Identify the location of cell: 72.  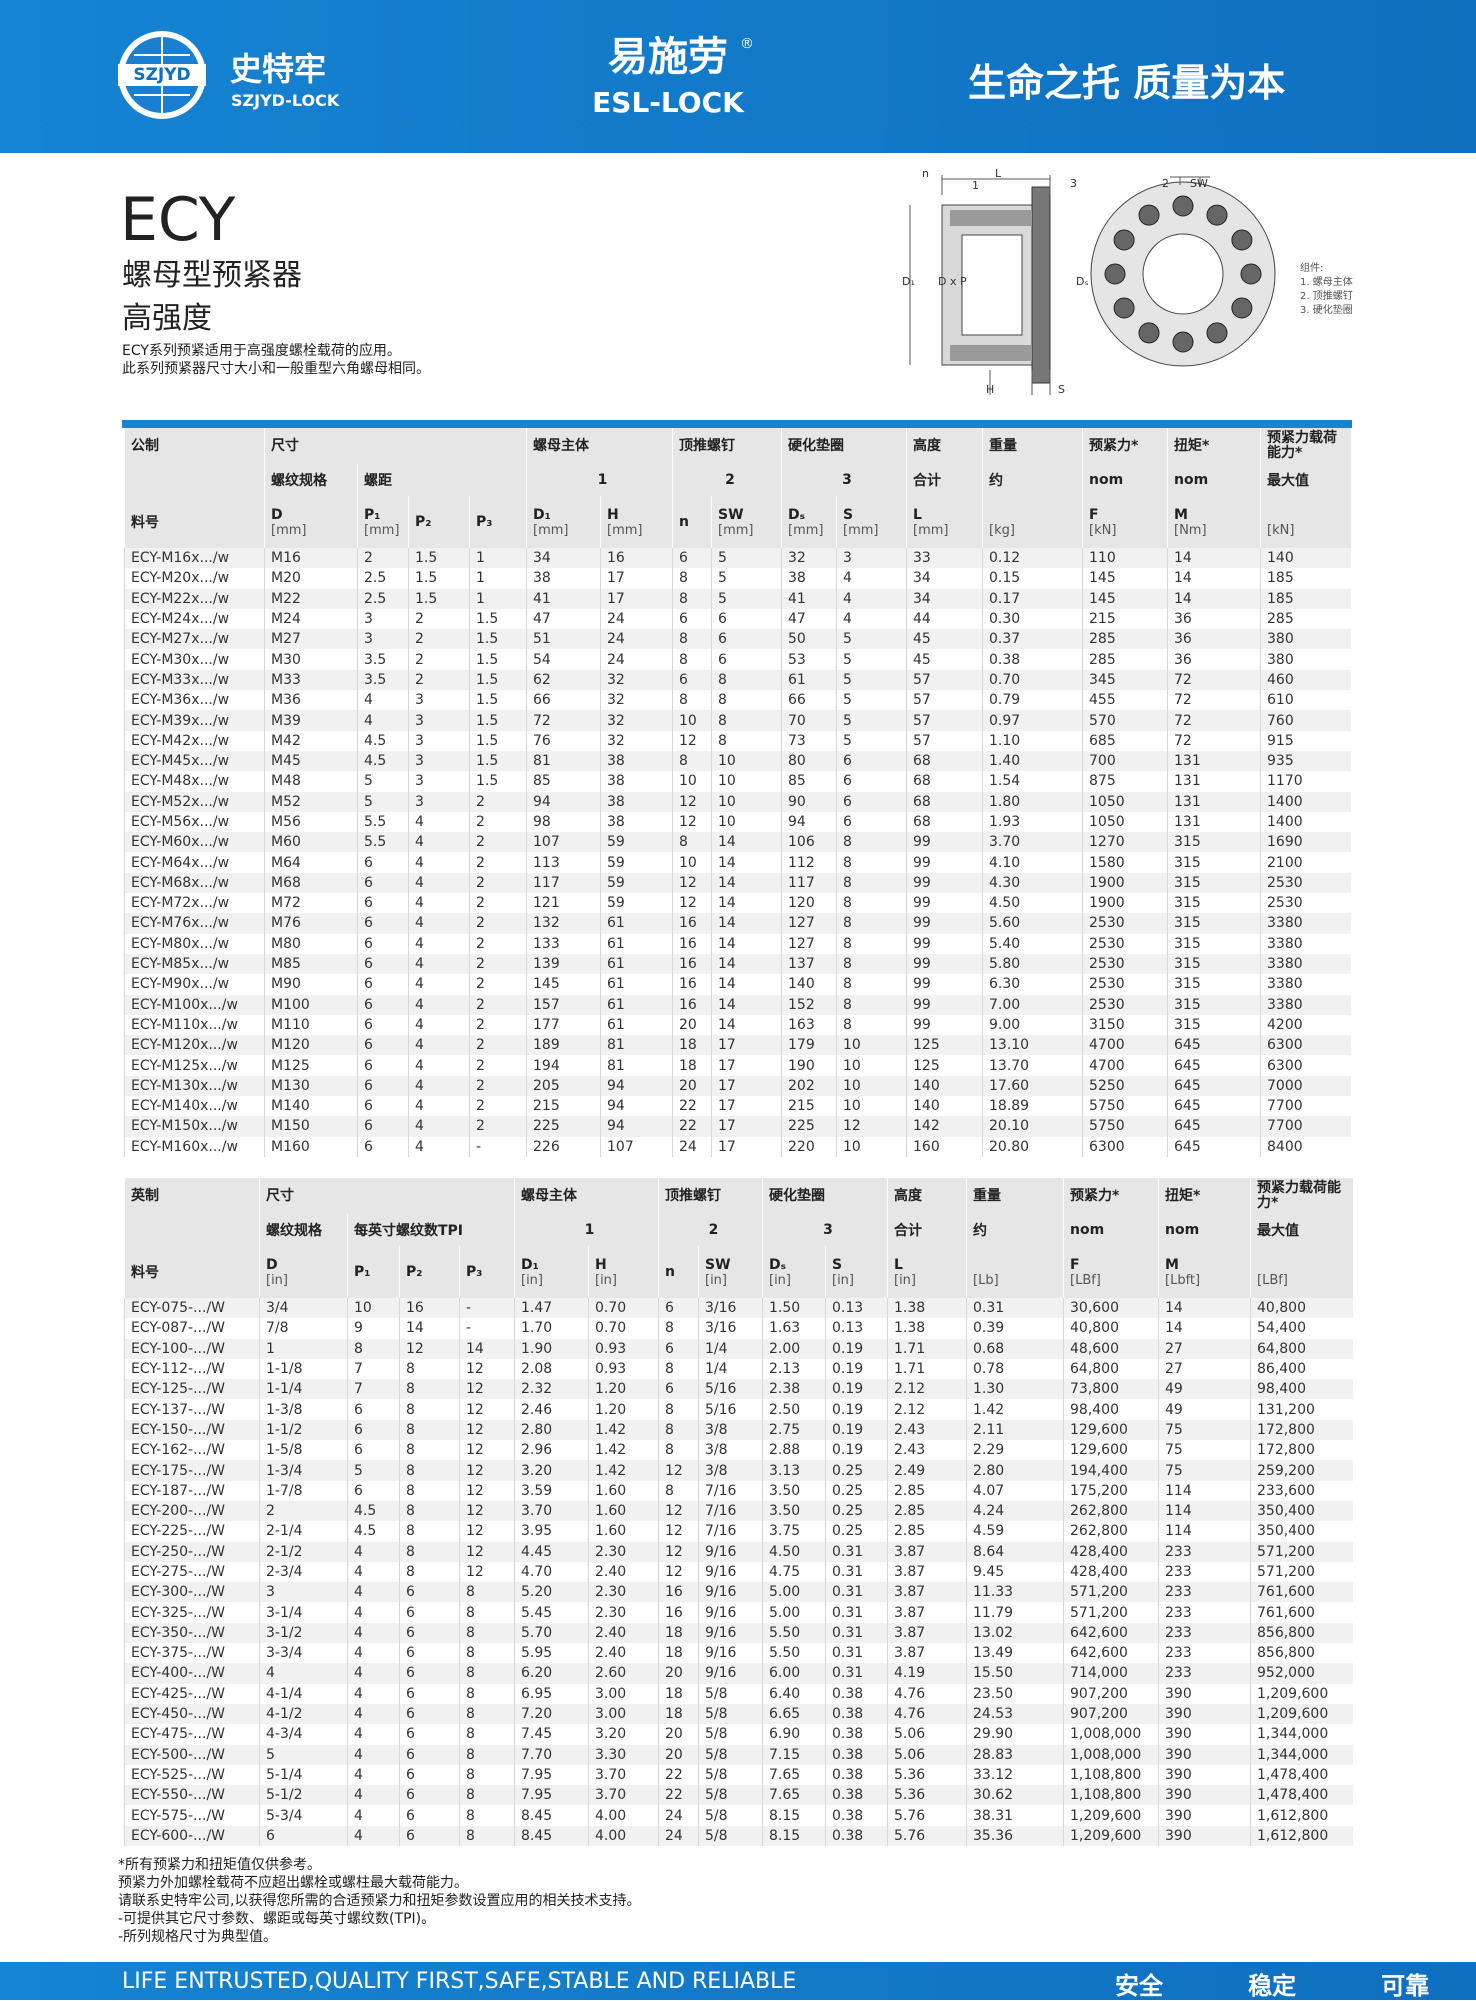
(563, 720).